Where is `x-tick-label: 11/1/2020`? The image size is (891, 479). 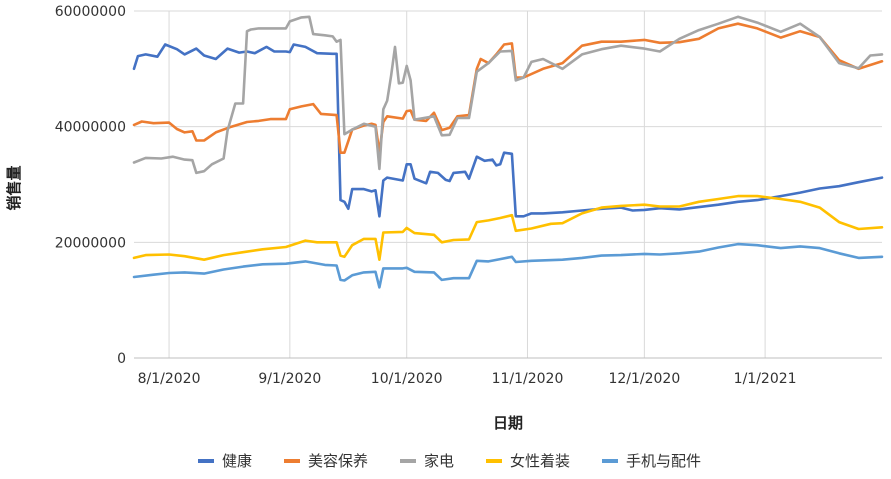 x-tick-label: 11/1/2020 is located at coordinates (528, 379).